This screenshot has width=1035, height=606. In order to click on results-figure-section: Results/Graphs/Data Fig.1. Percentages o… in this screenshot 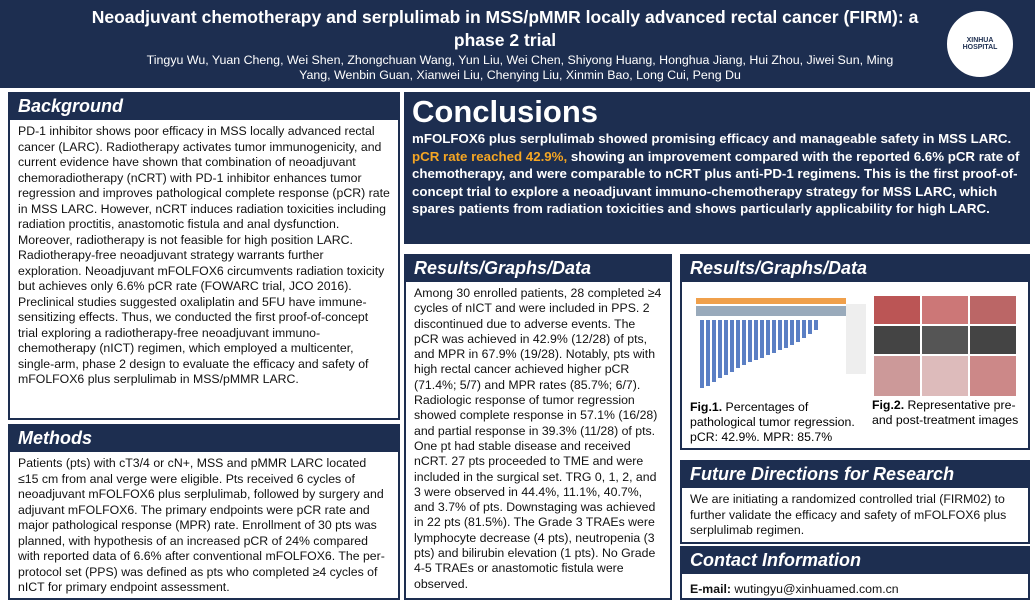, I will do `click(855, 352)`.